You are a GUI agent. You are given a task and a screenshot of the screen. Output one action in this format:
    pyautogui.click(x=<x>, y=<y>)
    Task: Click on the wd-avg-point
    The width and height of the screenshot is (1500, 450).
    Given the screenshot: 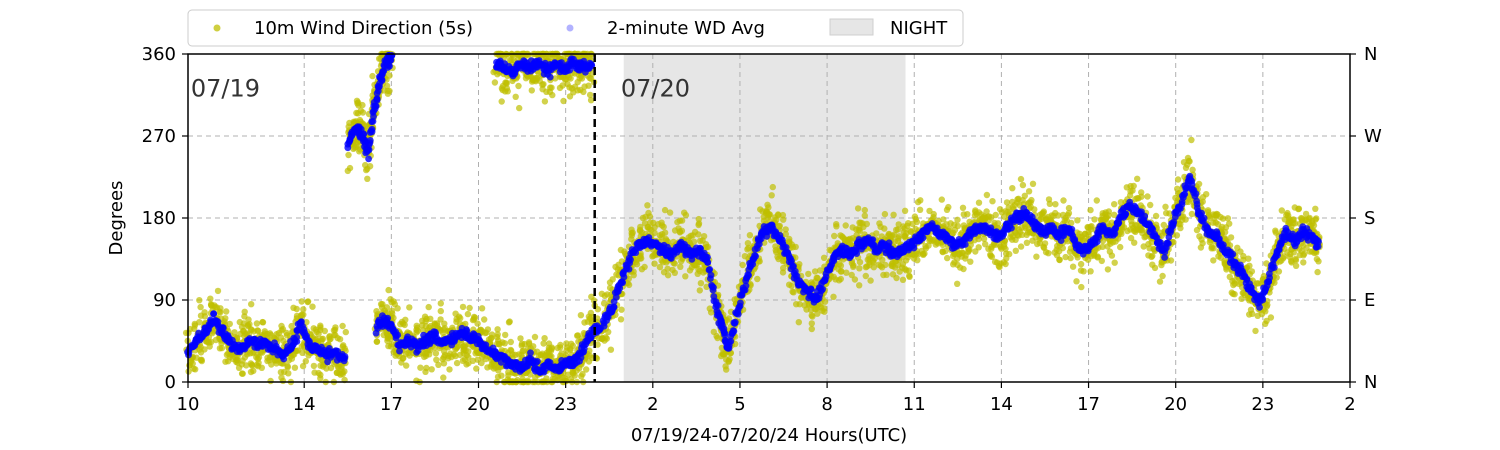 What is the action you would take?
    pyautogui.click(x=537, y=361)
    